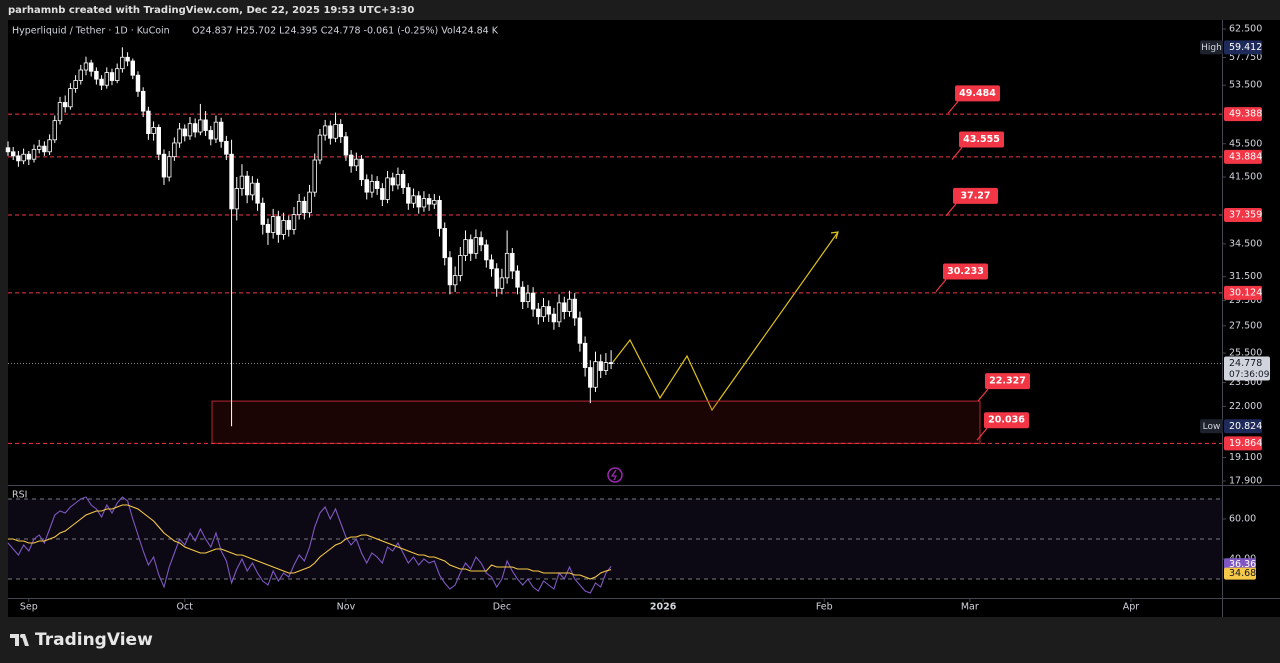 The height and width of the screenshot is (663, 1280). What do you see at coordinates (725, 321) in the screenshot?
I see `projection-drawing` at bounding box center [725, 321].